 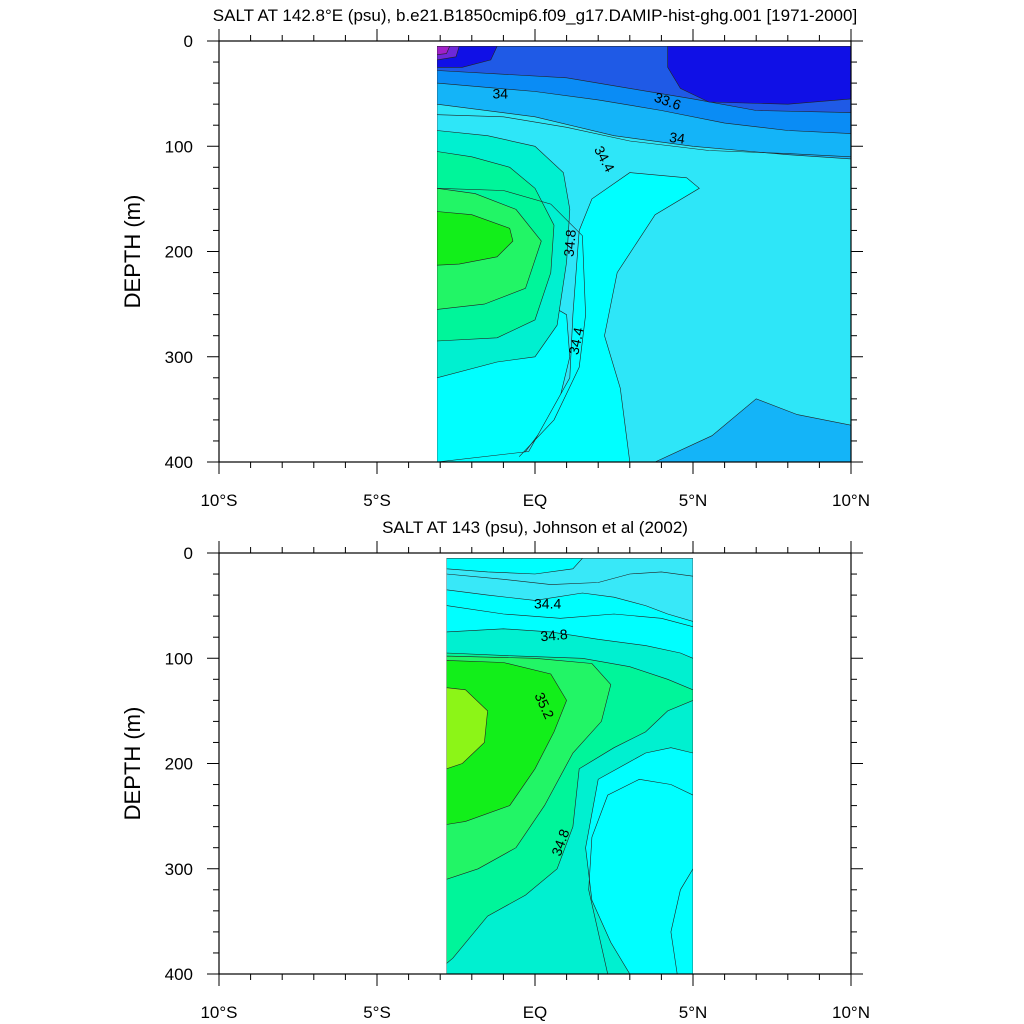 What do you see at coordinates (475, 238) in the screenshot?
I see `contour-region-green` at bounding box center [475, 238].